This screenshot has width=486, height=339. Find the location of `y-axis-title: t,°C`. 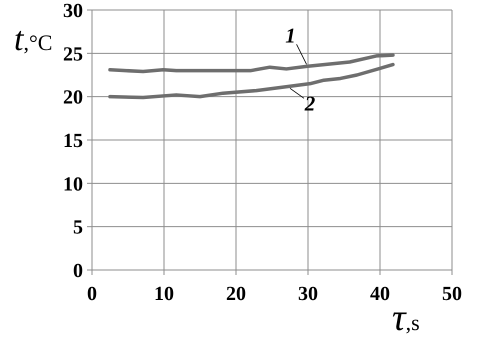

y-axis-title: t,°C is located at coordinates (33, 39).